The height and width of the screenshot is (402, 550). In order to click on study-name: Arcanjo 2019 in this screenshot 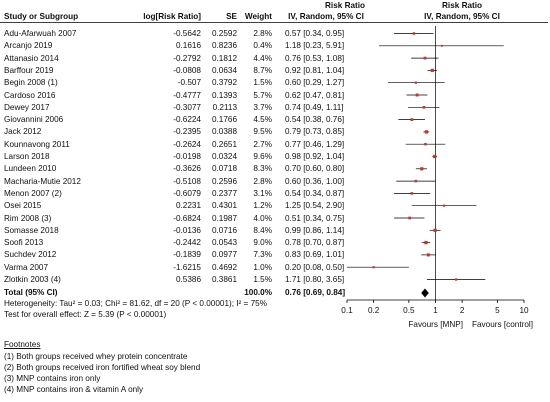, I will do `click(28, 46)`.